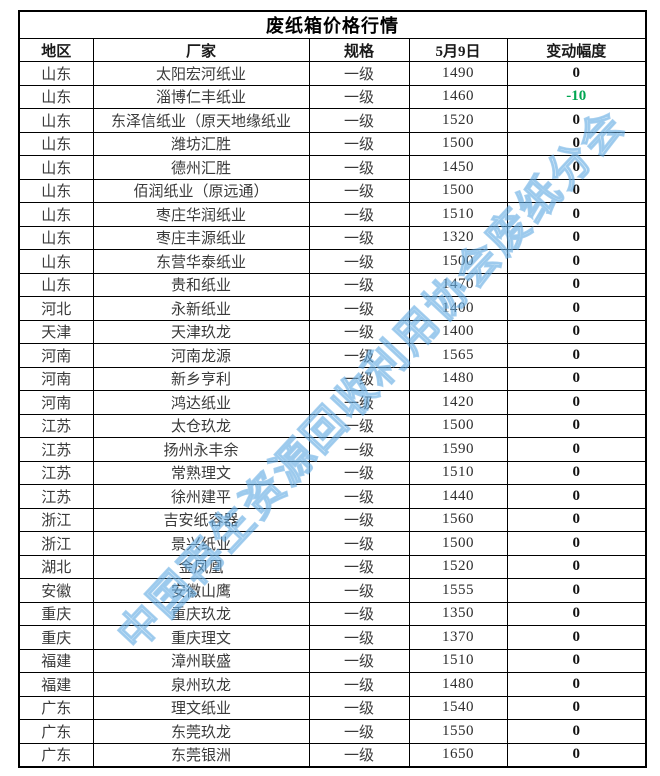 The image size is (660, 776). Describe the element at coordinates (201, 613) in the screenshot. I see `factory-cell: 重庆玖龙` at that location.